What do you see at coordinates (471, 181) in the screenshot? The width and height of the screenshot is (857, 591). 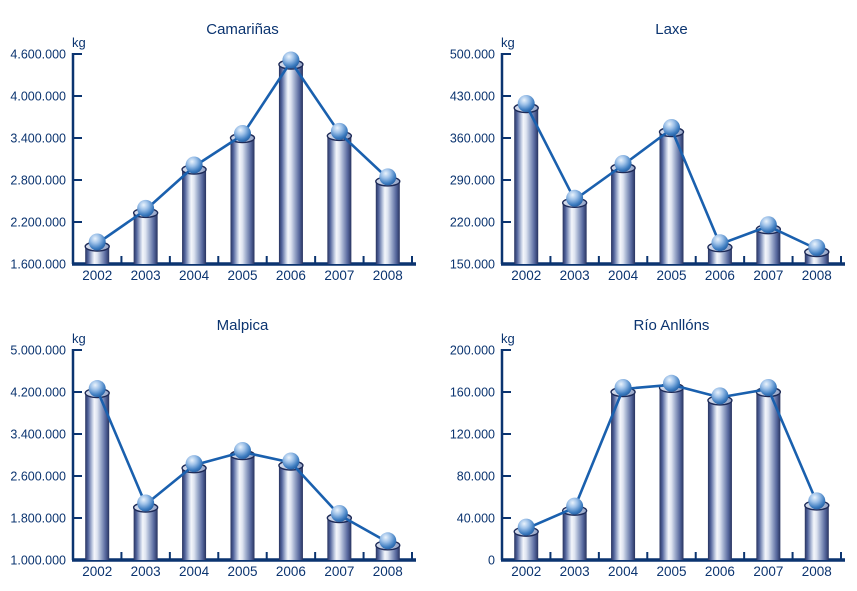 I see `y-tick-label: 290.000` at bounding box center [471, 181].